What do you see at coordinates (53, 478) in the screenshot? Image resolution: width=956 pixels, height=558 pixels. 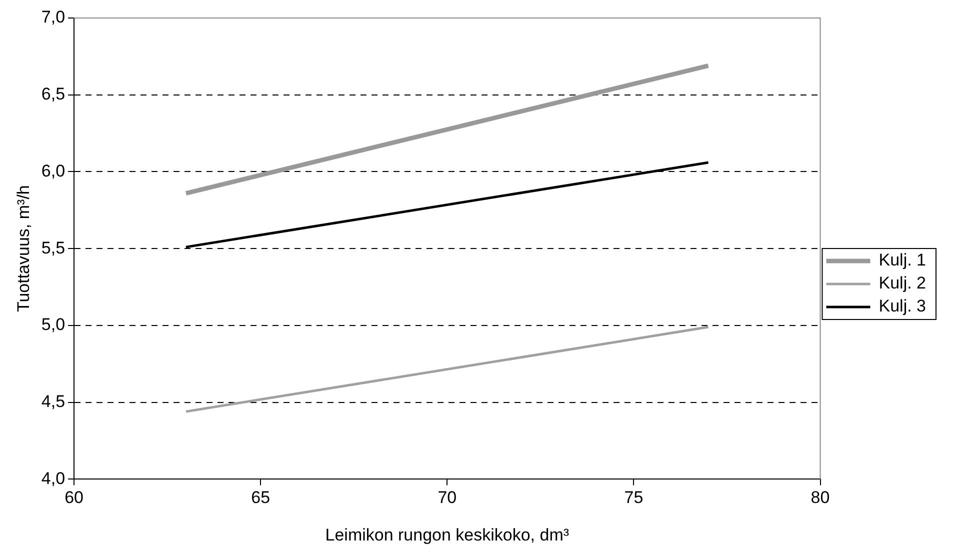 I see `y-tick-label: 4,0` at bounding box center [53, 478].